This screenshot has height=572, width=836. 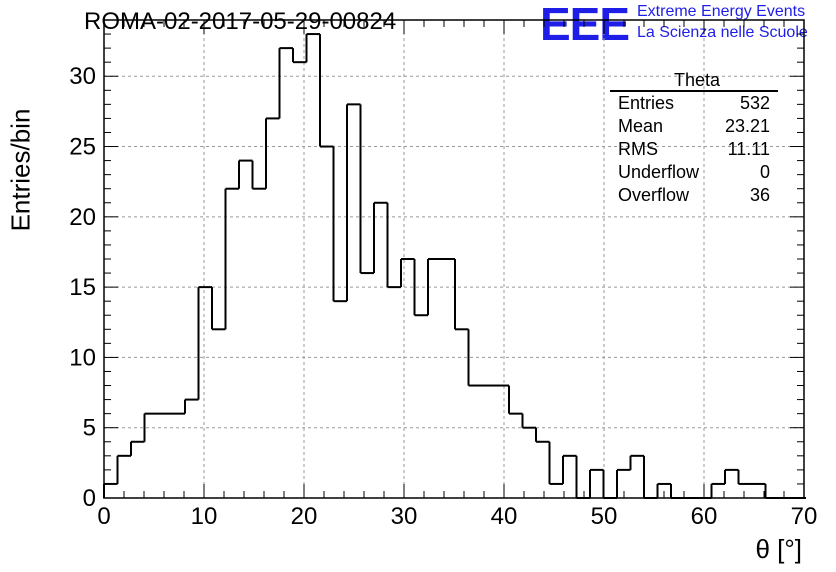 What do you see at coordinates (585, 25) in the screenshot?
I see `eee-logo-mark: EEE` at bounding box center [585, 25].